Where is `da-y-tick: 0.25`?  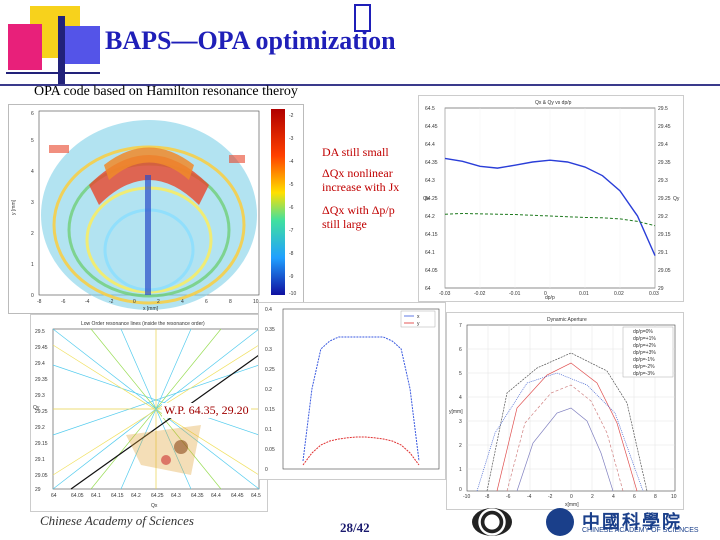
da-y-tick: 0.25 is located at coordinates (270, 370).